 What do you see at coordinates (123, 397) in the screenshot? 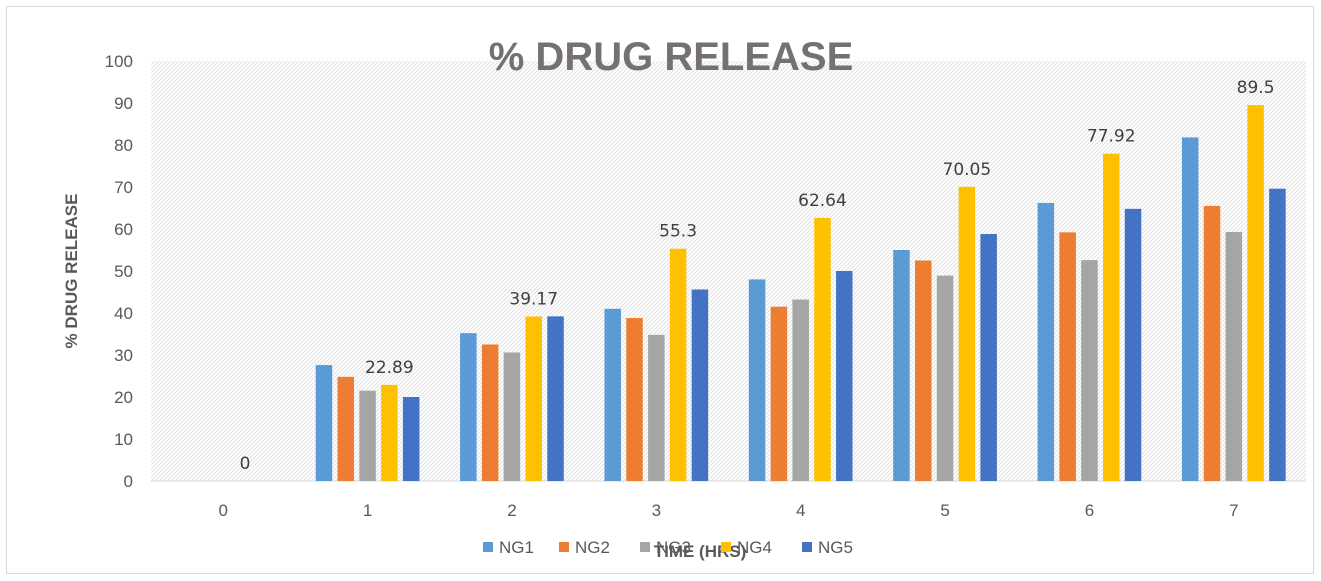
I see `y-tick-label: 20` at bounding box center [123, 397].